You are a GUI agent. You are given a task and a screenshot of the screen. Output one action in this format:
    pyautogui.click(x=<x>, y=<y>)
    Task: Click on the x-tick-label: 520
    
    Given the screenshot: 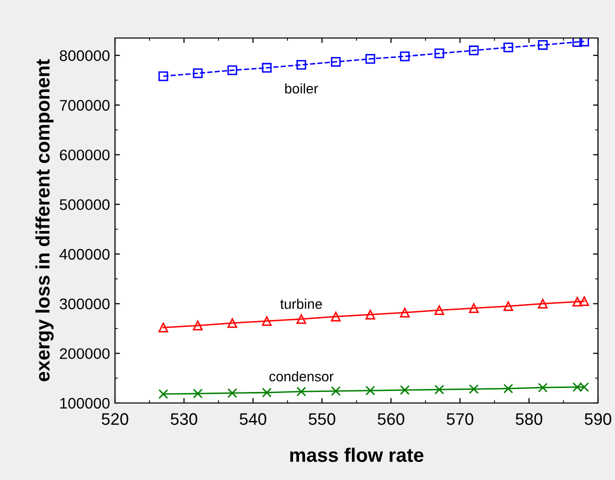 What is the action you would take?
    pyautogui.click(x=115, y=419)
    